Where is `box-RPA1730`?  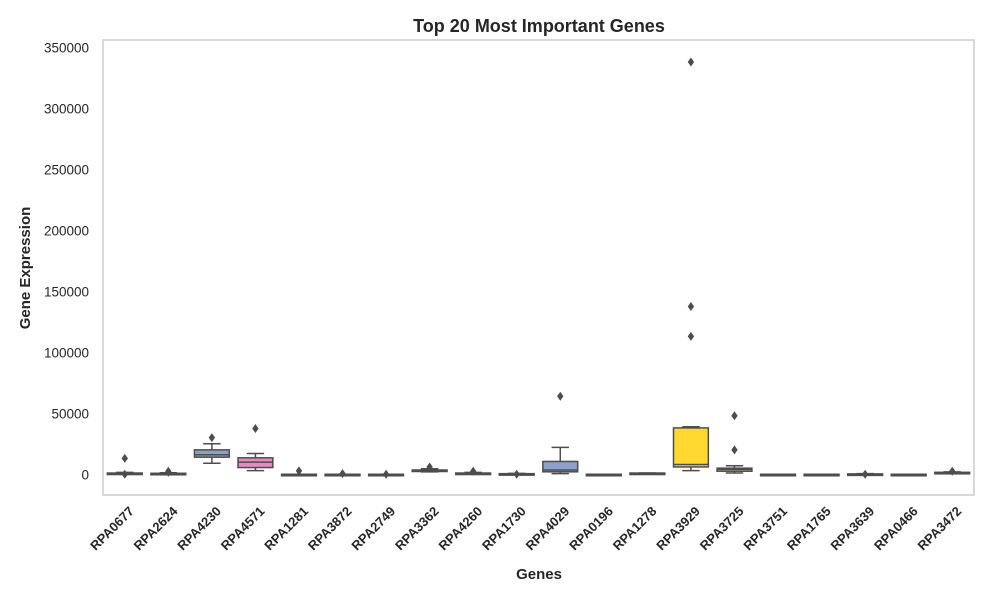 box-RPA1730 is located at coordinates (516, 474).